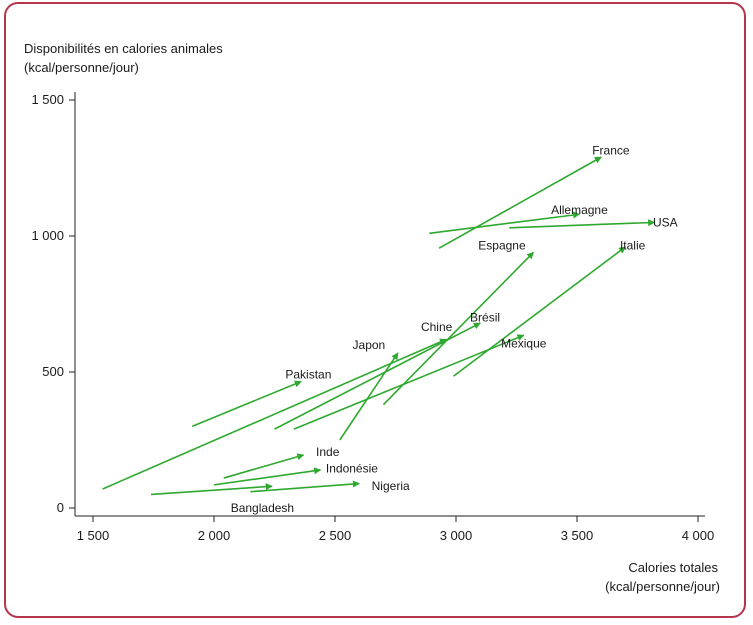 Image resolution: width=753 pixels, height=625 pixels. I want to click on arrow-nigeria, so click(305, 486).